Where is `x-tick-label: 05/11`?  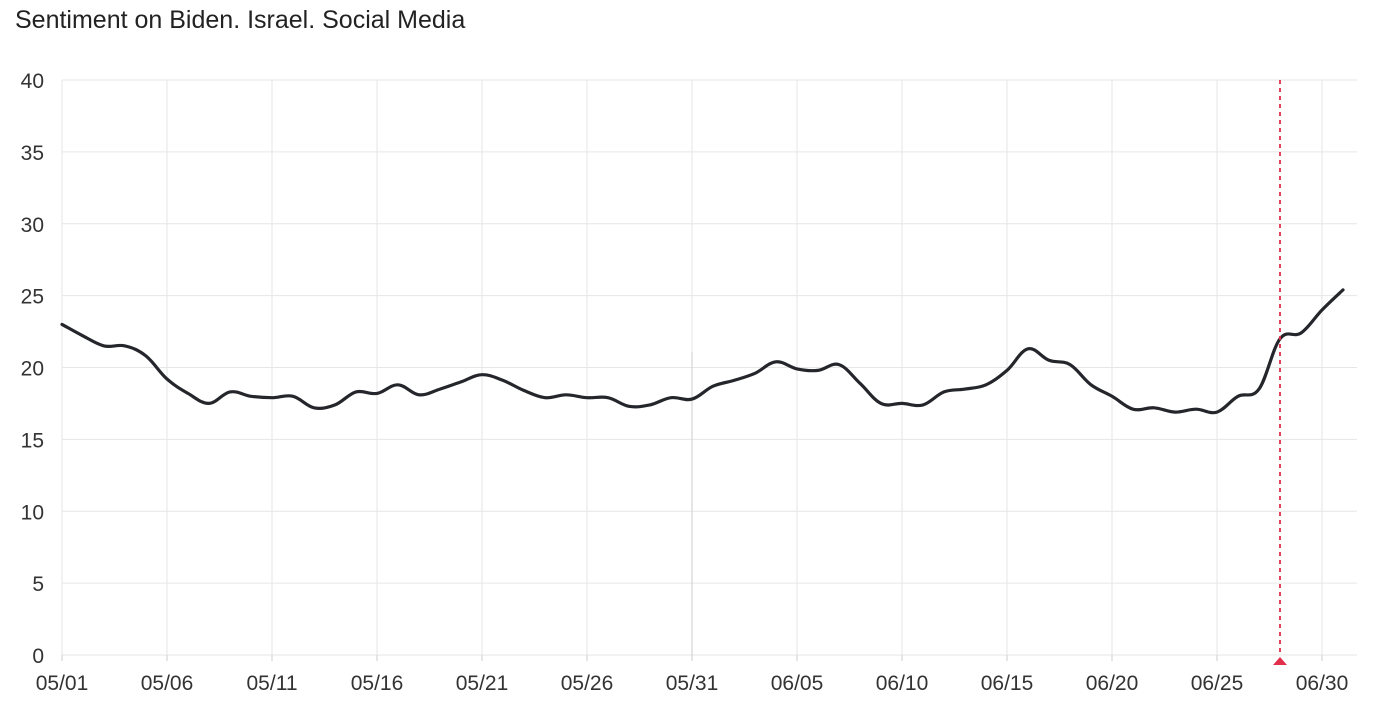
x-tick-label: 05/11 is located at coordinates (272, 683).